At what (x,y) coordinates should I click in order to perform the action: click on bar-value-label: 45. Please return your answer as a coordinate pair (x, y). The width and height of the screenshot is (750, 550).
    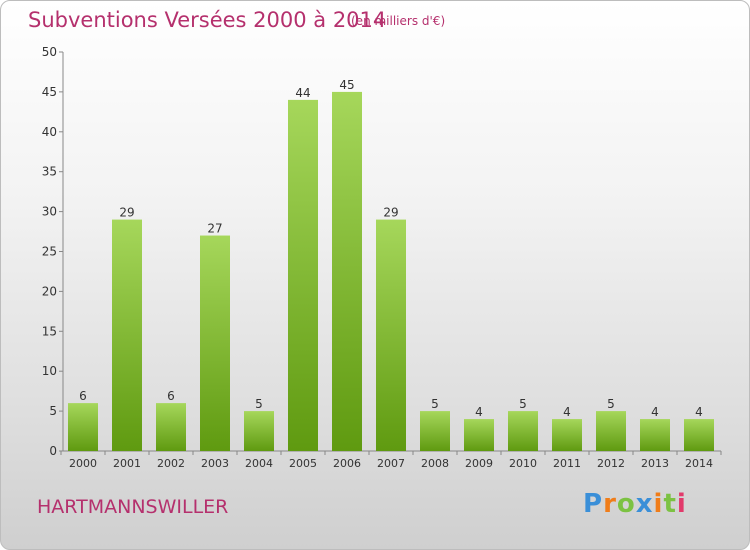
    Looking at the image, I should click on (346, 85).